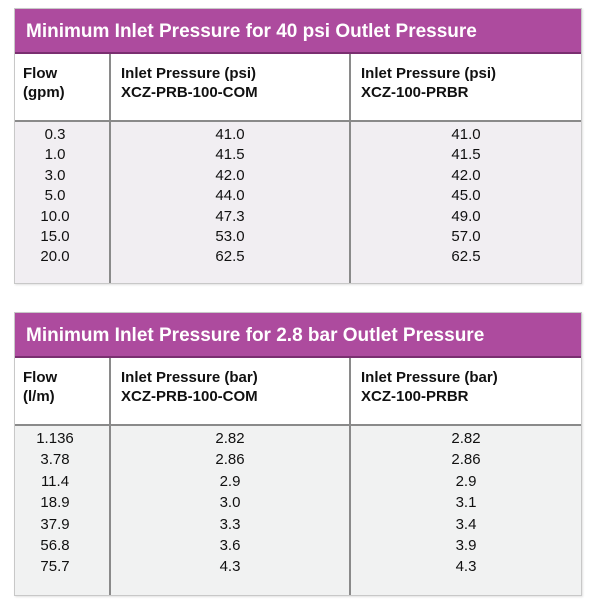 This screenshot has width=600, height=600. What do you see at coordinates (466, 503) in the screenshot?
I see `table-cell: 3.1` at bounding box center [466, 503].